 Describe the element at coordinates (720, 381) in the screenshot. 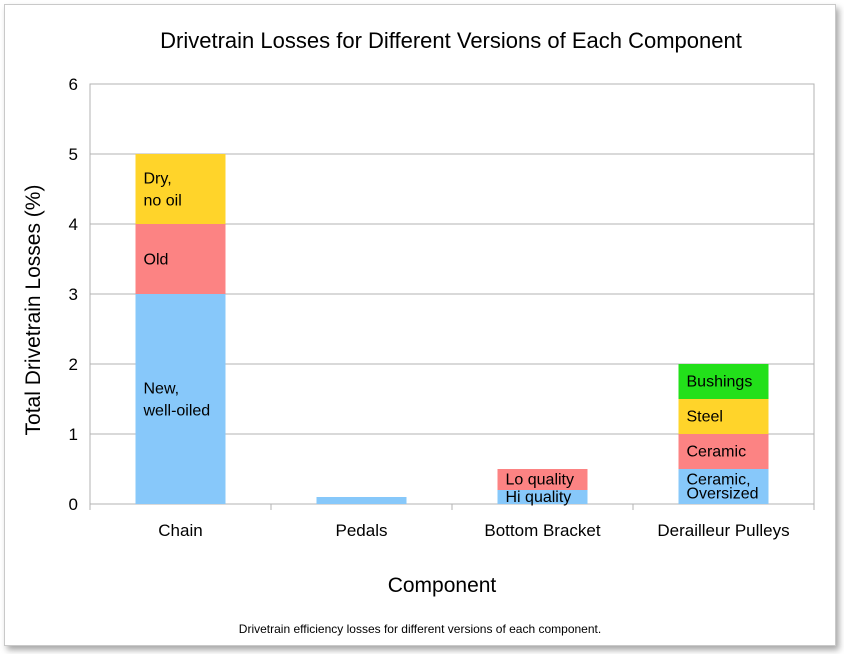

I see `segment-label: Bushings` at that location.